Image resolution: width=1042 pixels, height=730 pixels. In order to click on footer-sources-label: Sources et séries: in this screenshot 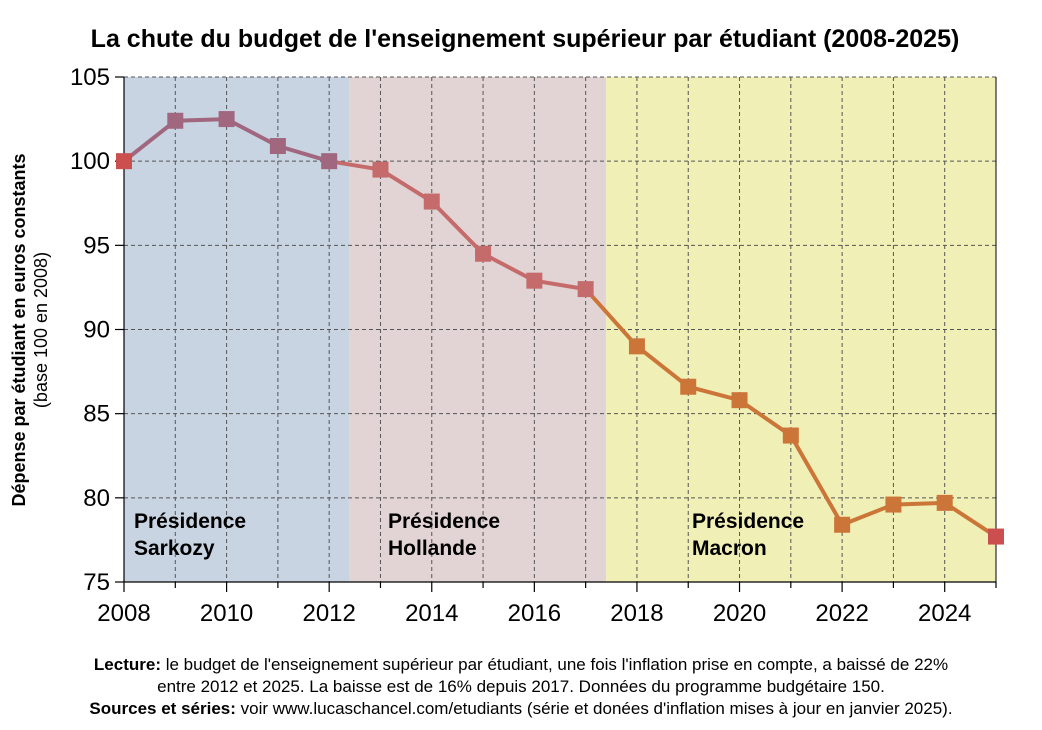, I will do `click(162, 708)`.